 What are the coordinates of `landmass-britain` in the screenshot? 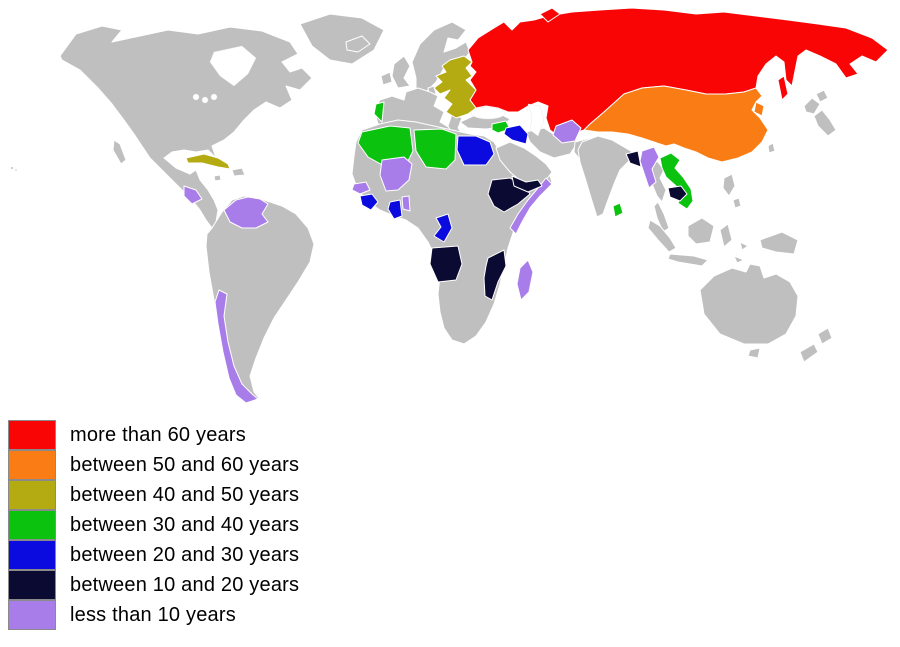 It's located at (401, 72).